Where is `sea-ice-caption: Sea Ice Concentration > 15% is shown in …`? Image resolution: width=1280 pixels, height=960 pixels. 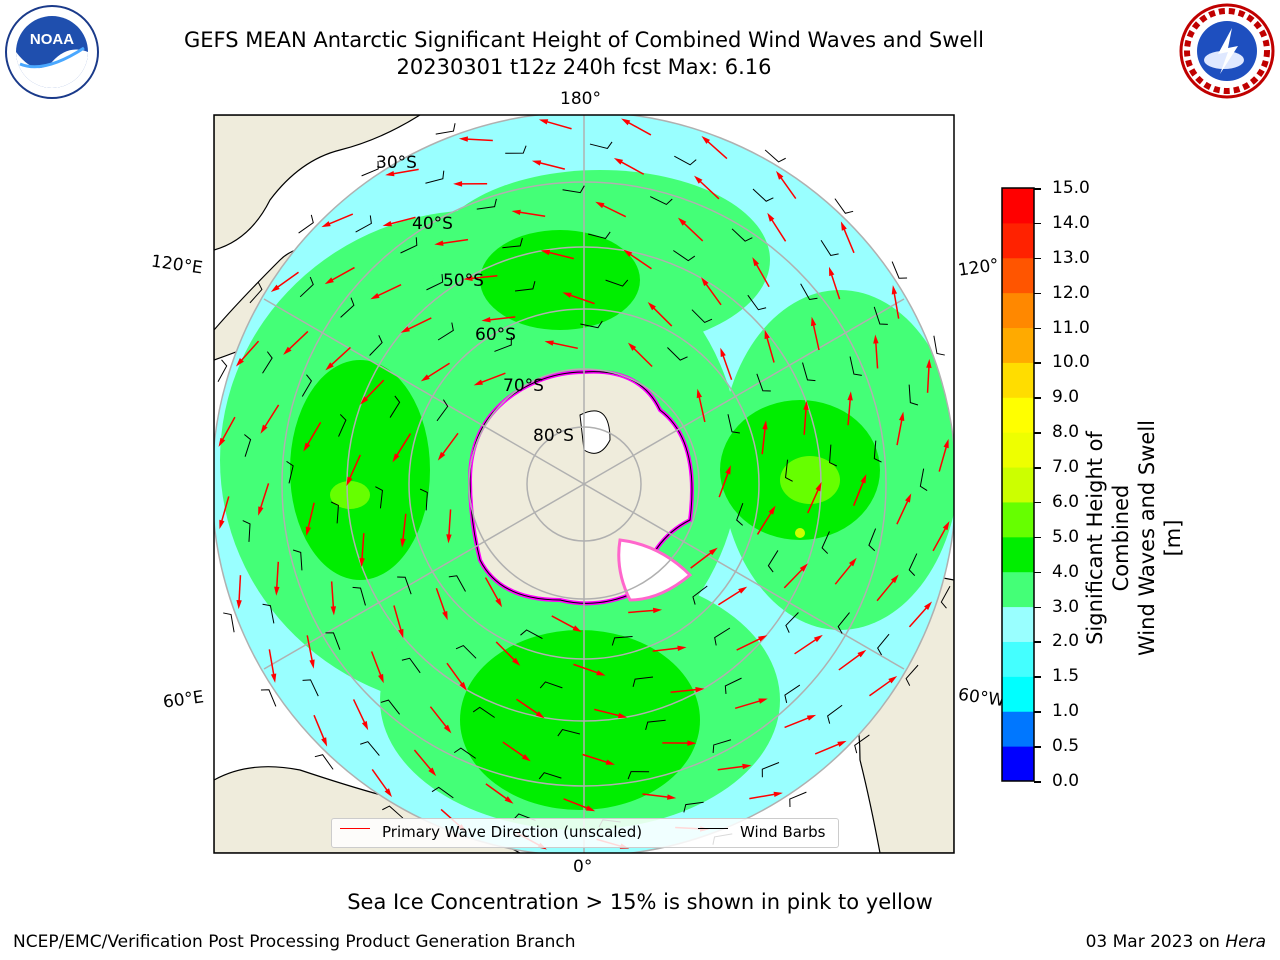
sea-ice-caption: Sea Ice Concentration > 15% is shown in … is located at coordinates (640, 902).